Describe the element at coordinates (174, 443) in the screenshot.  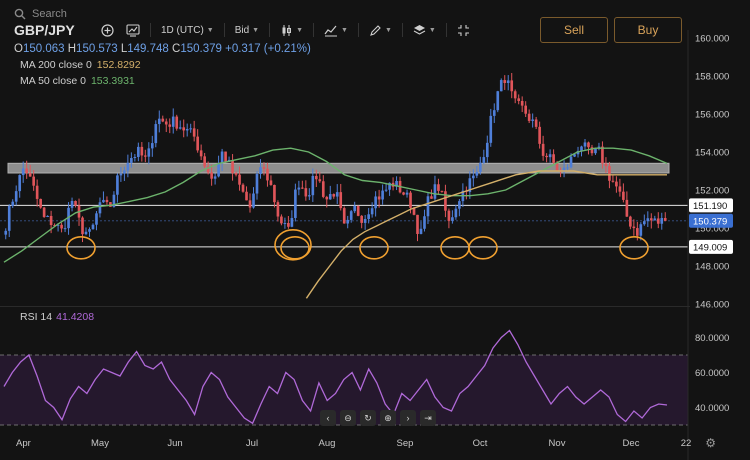
I see `time-tick-label: Jun` at that location.